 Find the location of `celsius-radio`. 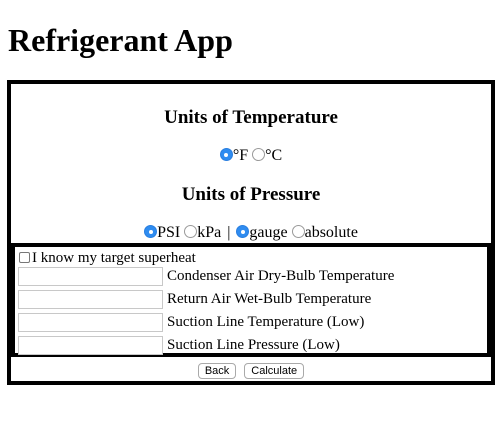

celsius-radio is located at coordinates (259, 154).